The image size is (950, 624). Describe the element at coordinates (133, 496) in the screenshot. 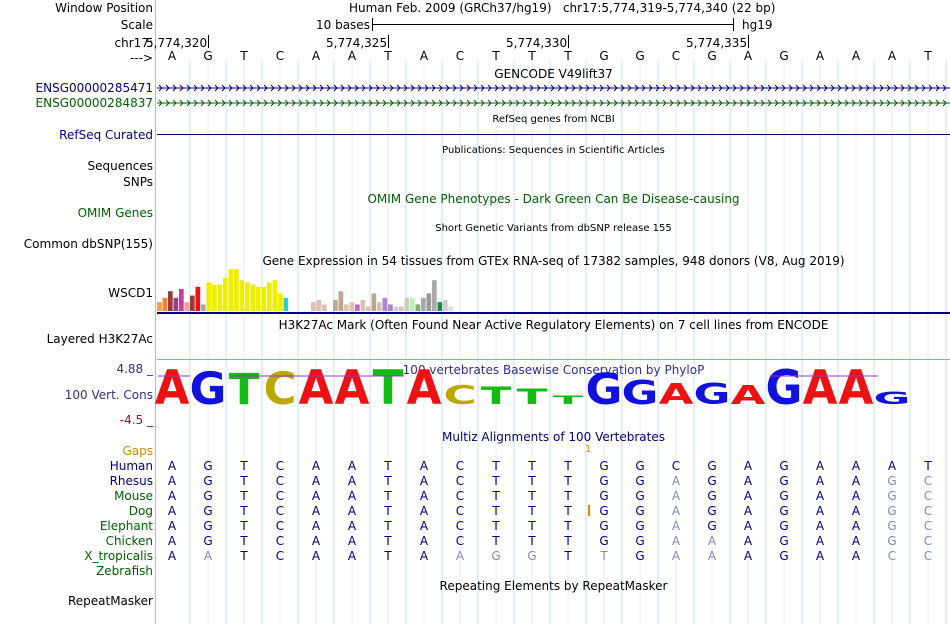

I see `species-label: Mouse` at that location.